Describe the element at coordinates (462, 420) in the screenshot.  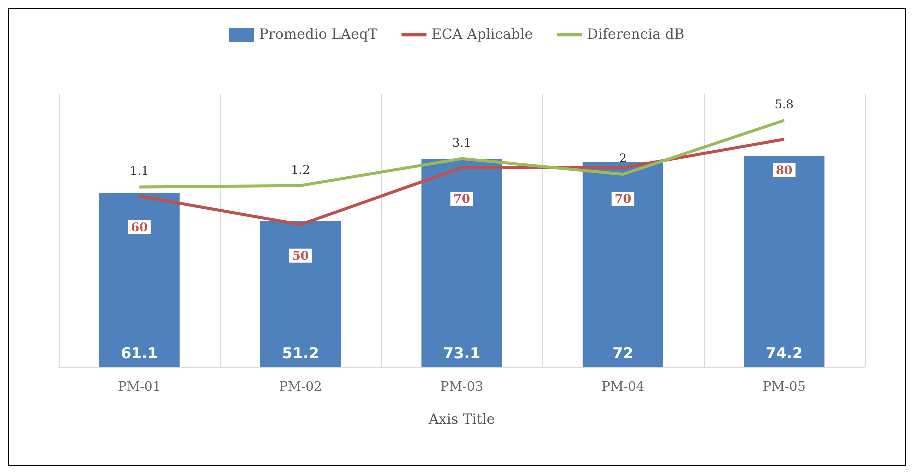
I see `x-axis-title: Axis Title` at that location.